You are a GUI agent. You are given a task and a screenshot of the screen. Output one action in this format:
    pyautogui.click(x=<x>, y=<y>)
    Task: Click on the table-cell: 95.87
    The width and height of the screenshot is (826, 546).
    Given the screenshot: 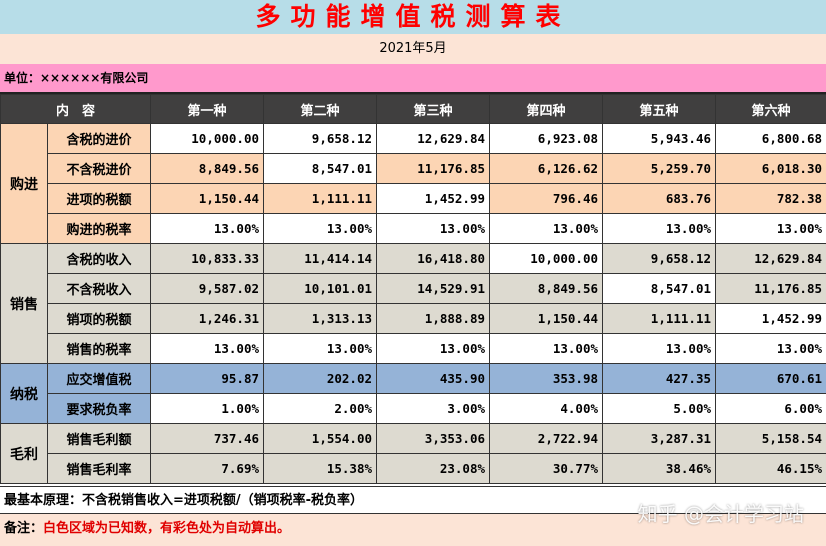 What is the action you would take?
    pyautogui.click(x=207, y=378)
    